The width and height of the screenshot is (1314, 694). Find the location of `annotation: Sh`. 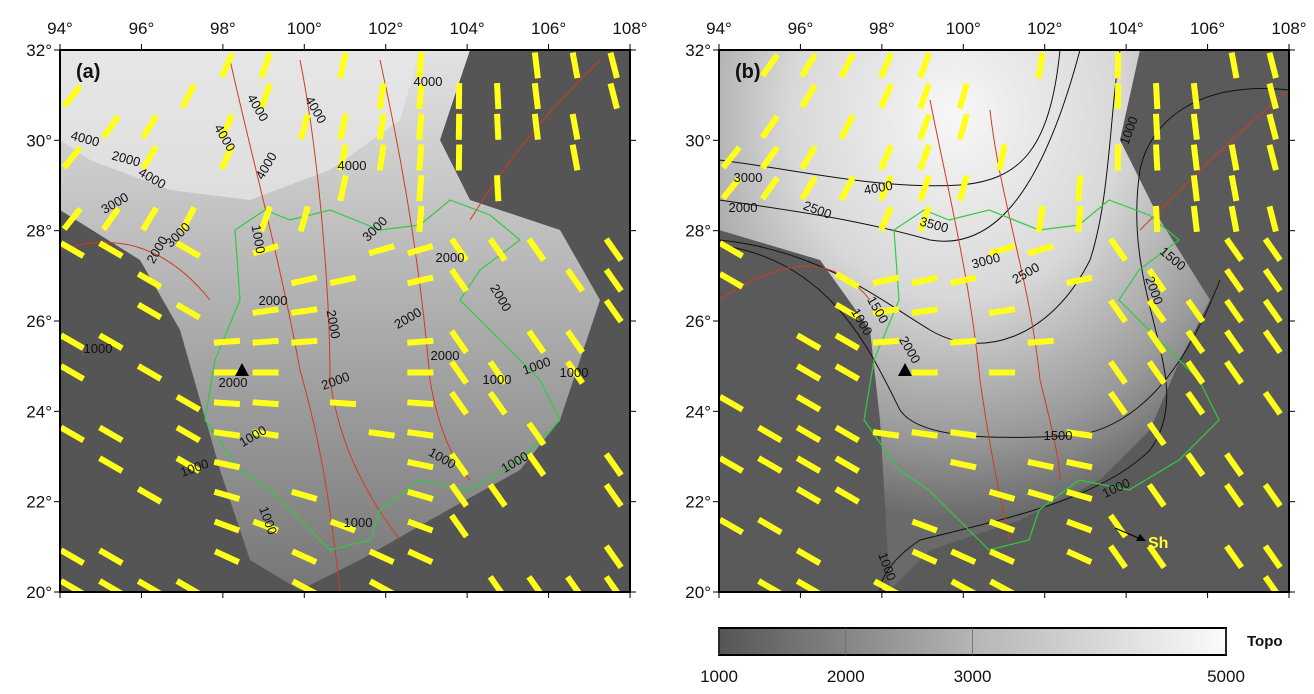

annotation: Sh is located at coordinates (1158, 543).